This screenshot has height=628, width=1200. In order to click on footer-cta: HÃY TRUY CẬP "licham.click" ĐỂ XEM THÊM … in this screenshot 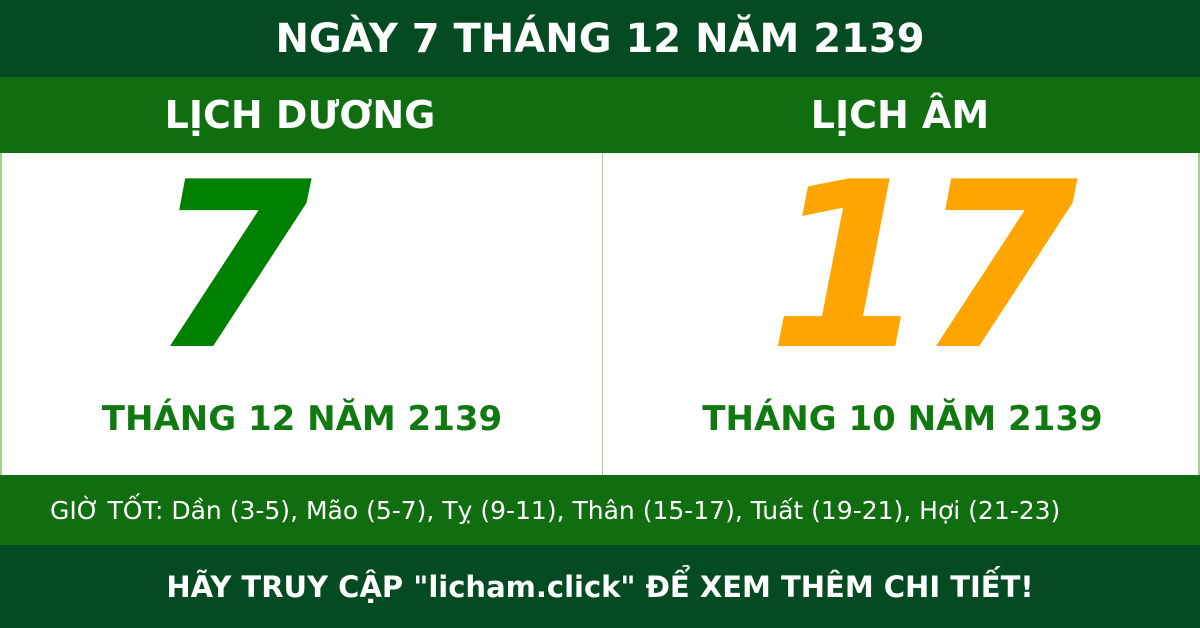, I will do `click(600, 586)`.